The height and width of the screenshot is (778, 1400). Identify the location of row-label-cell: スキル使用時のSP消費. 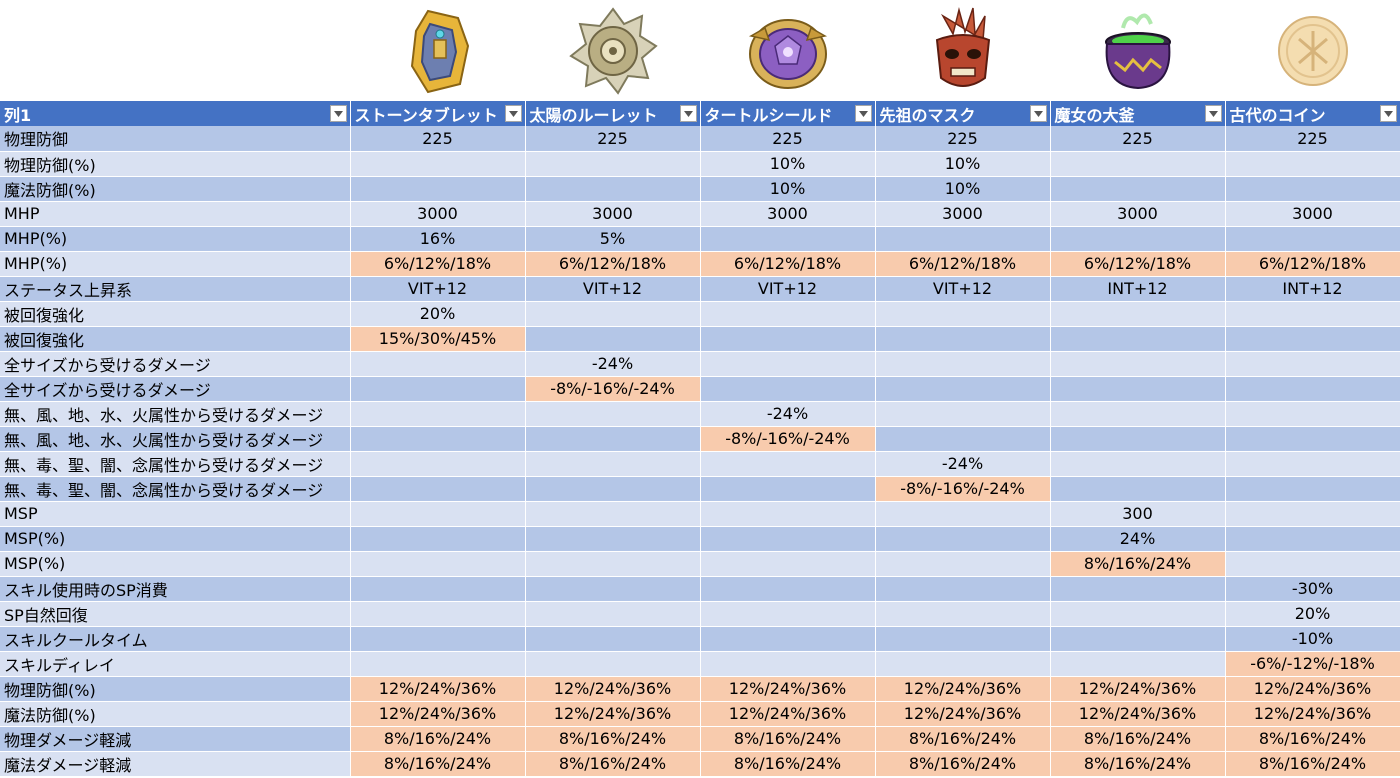
(175, 589).